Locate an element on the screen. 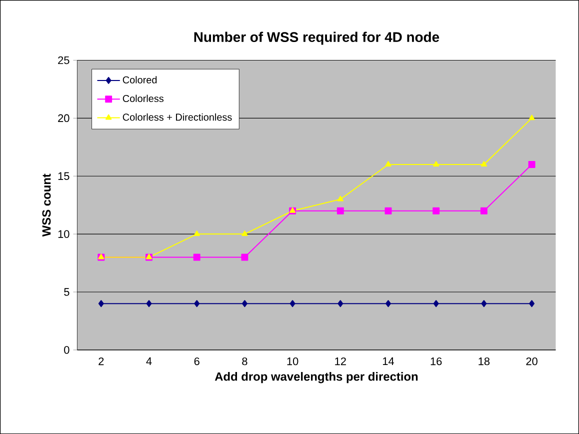 The height and width of the screenshot is (434, 579). y-tick-label: 0 is located at coordinates (67, 350).